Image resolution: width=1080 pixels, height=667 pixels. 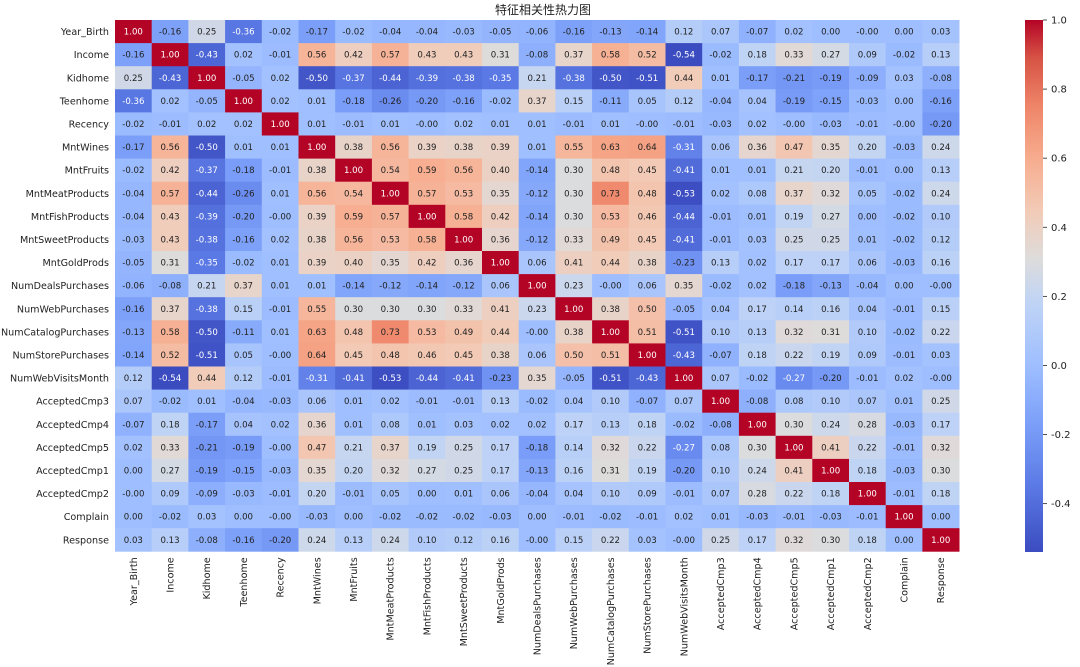 I want to click on cell-value: -0.20, so click(x=684, y=471).